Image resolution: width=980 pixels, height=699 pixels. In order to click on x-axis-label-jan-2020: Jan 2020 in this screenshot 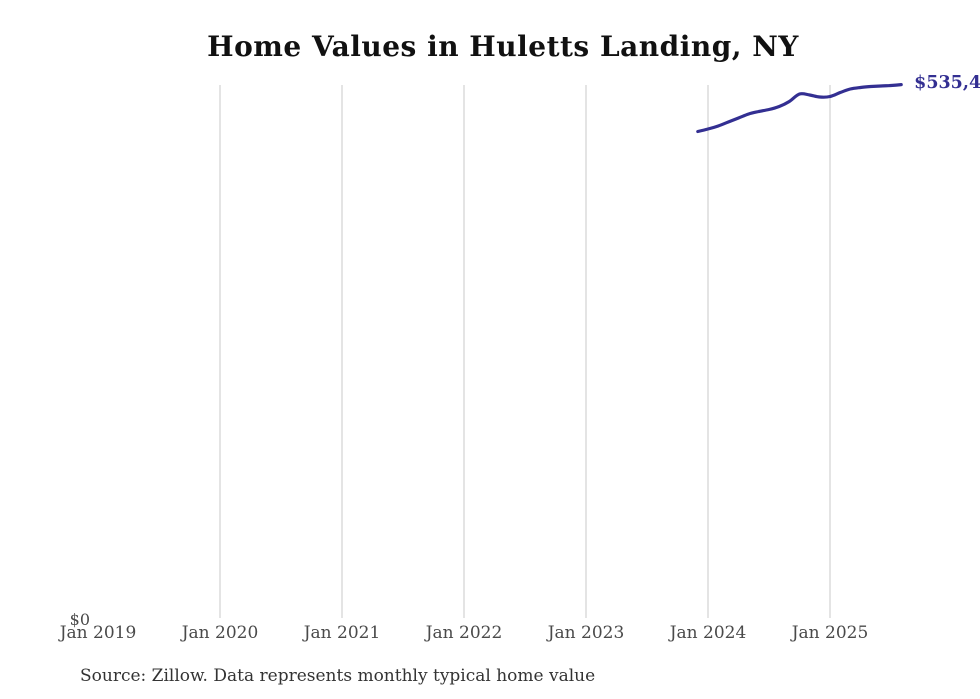, I will do `click(220, 633)`.